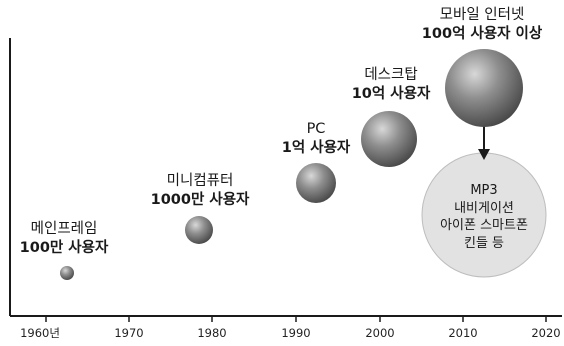 The image size is (564, 346). What do you see at coordinates (484, 154) in the screenshot?
I see `arrow-head` at bounding box center [484, 154].